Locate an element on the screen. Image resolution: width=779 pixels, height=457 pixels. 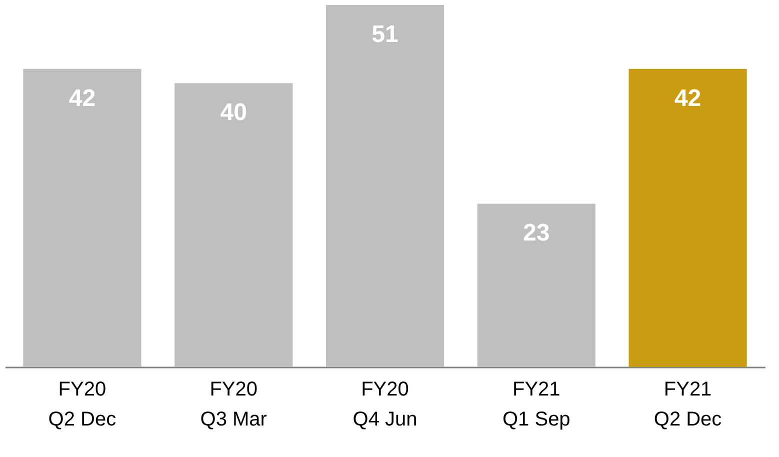
x-tick-label: FY21 Q1 Sep is located at coordinates (536, 404).